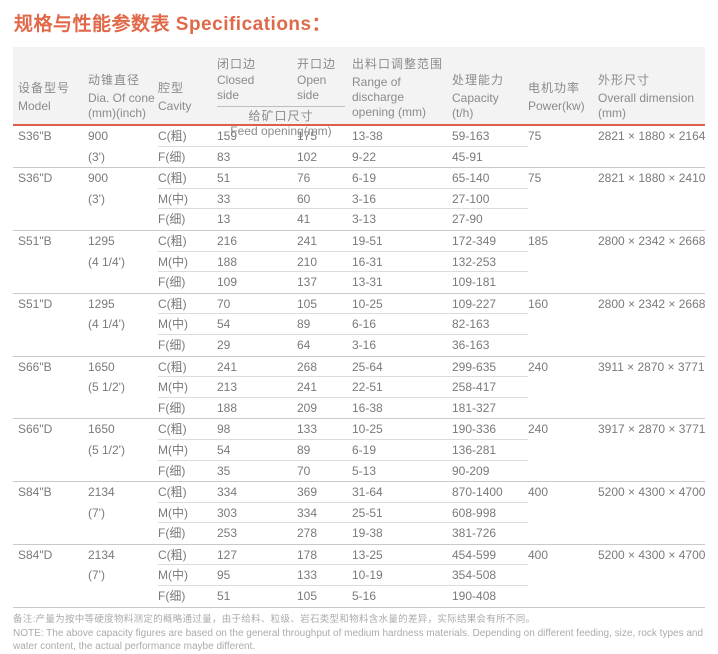  Describe the element at coordinates (490, 241) in the screenshot. I see `capacity-cell: 172-349` at that location.